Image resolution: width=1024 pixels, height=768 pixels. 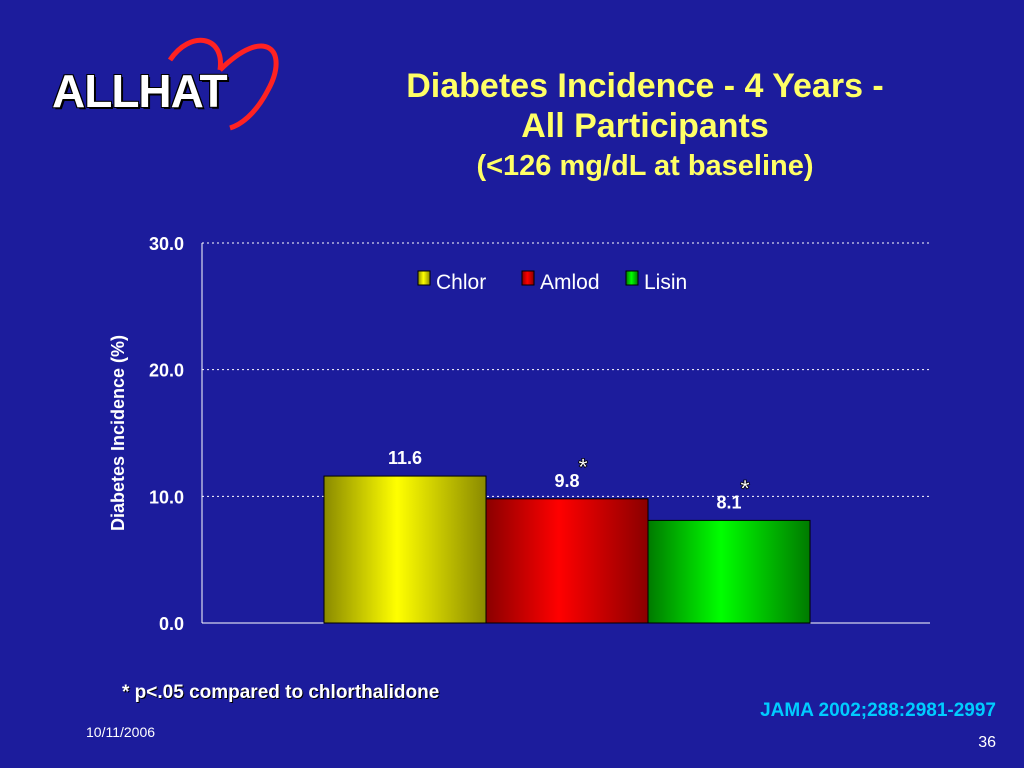 What do you see at coordinates (405, 549) in the screenshot?
I see `bar-chlor` at bounding box center [405, 549].